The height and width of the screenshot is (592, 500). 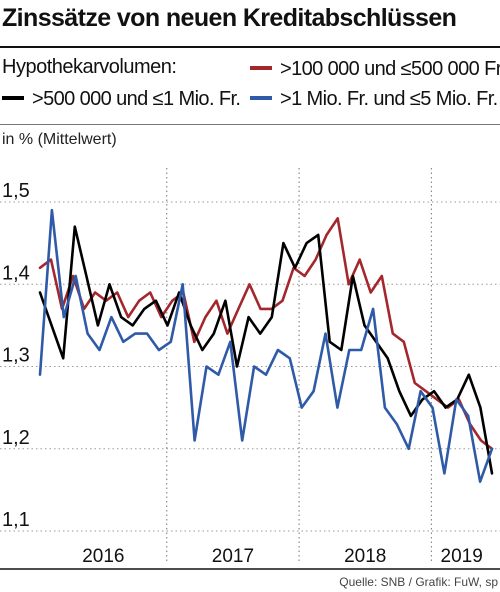 I want to click on legend-heading: Hypothekarvolumen:, so click(x=89, y=67).